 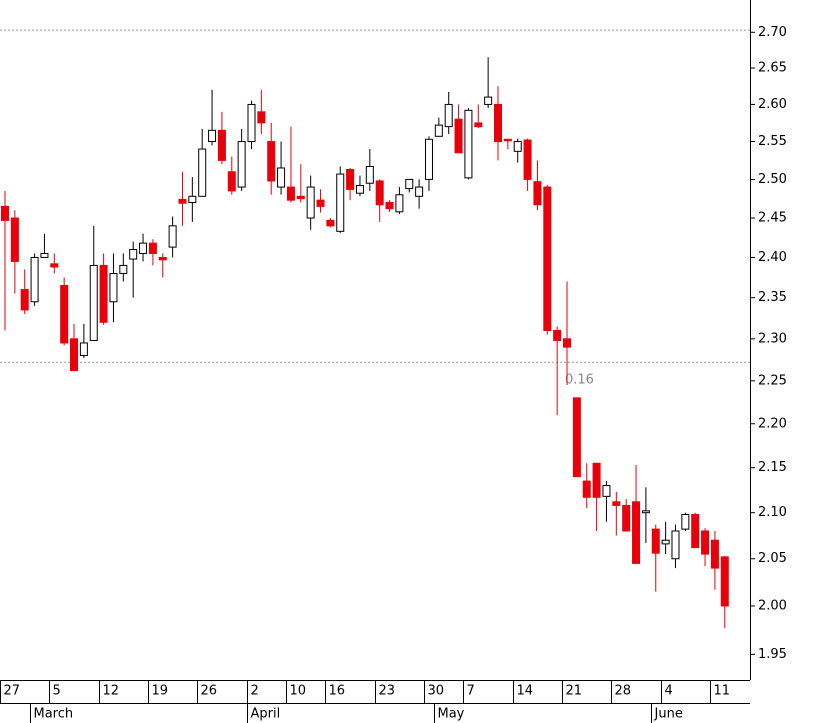 I want to click on month-label: May, so click(x=451, y=714).